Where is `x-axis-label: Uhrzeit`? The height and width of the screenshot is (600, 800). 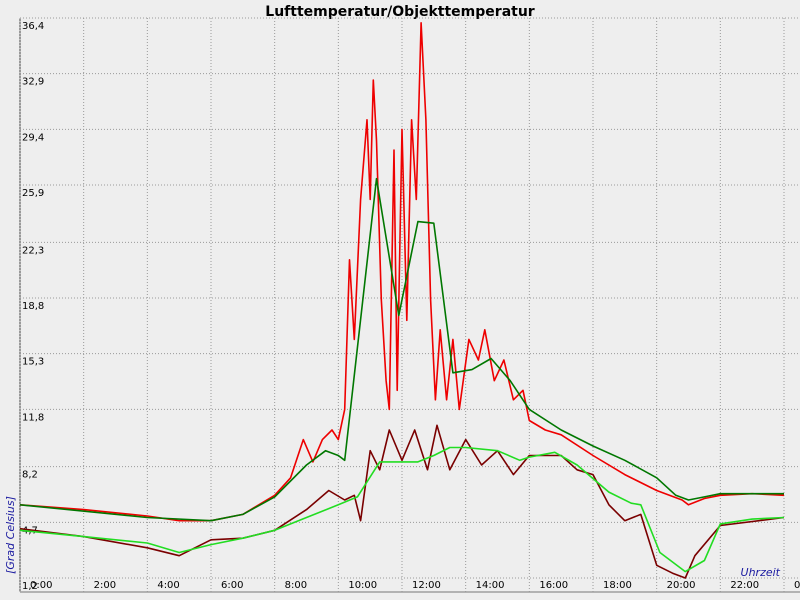
x-axis-label: Uhrzeit is located at coordinates (761, 572).